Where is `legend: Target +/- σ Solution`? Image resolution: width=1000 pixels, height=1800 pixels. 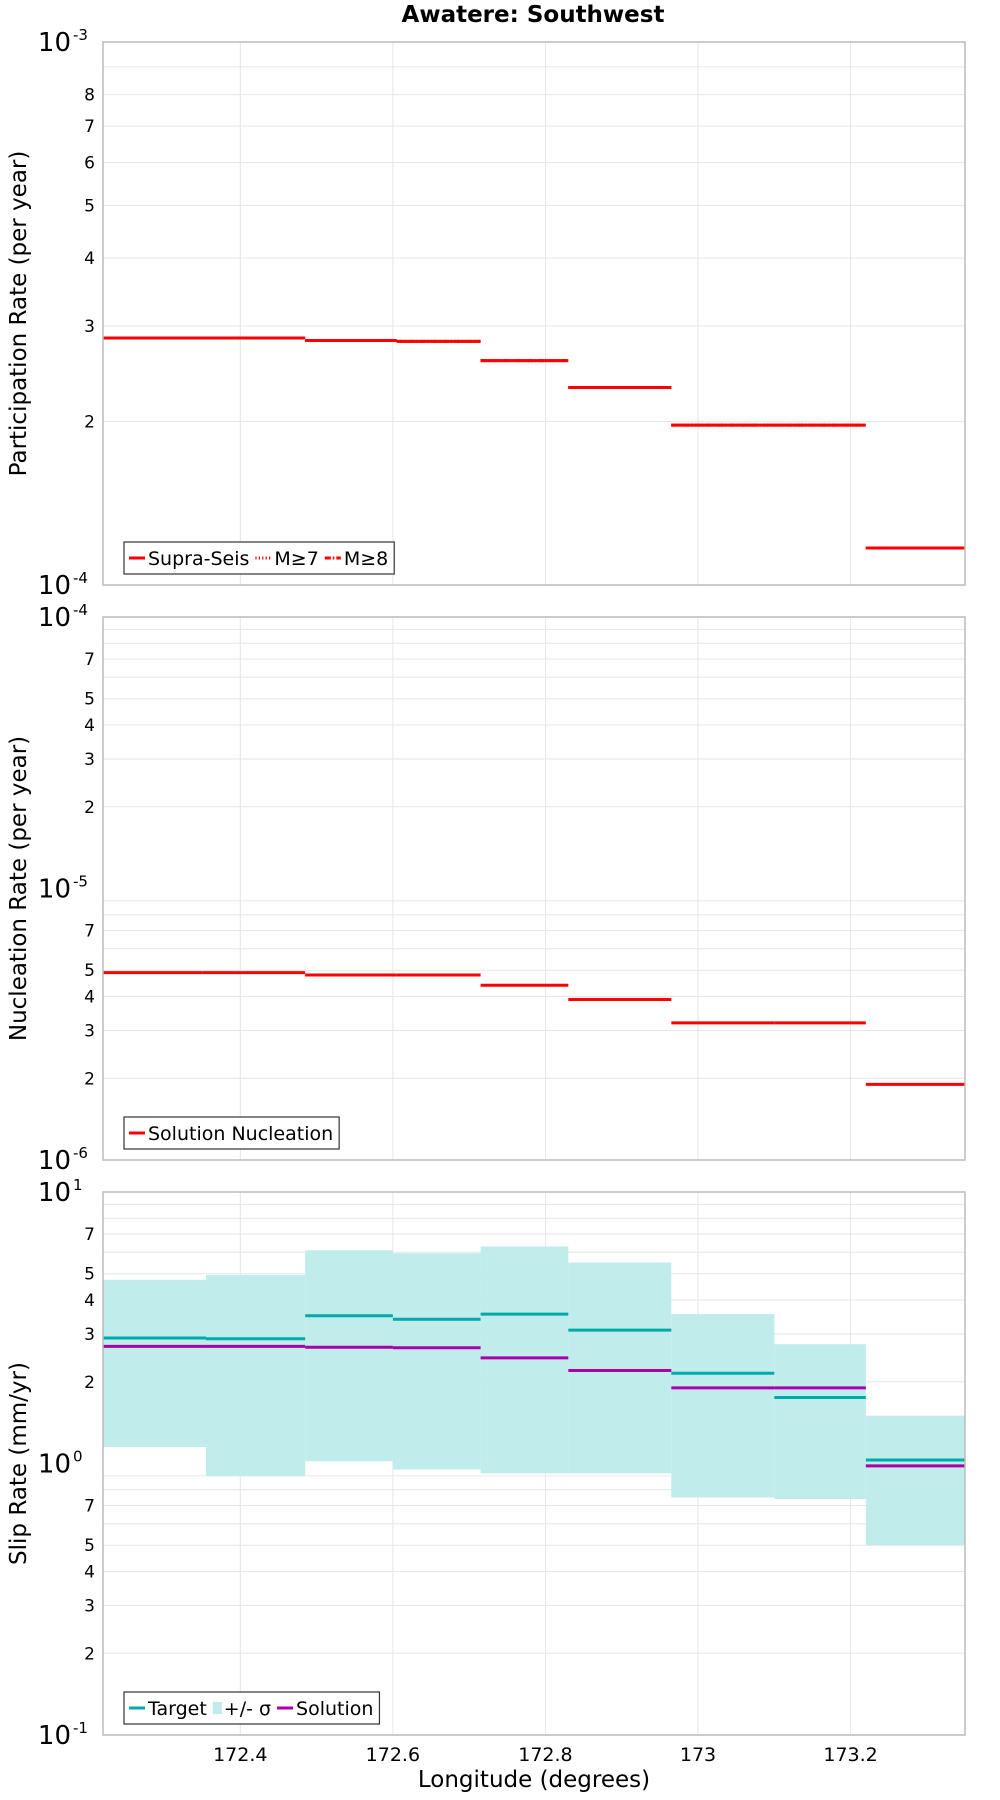 legend: Target +/- σ Solution is located at coordinates (252, 1708).